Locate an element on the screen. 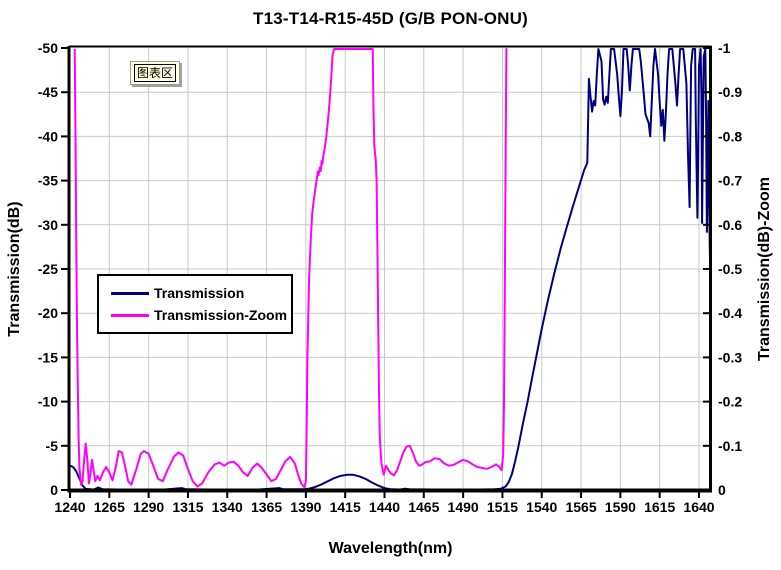 This screenshot has width=781, height=570. y-right-tick-label: -0.2 is located at coordinates (730, 402).